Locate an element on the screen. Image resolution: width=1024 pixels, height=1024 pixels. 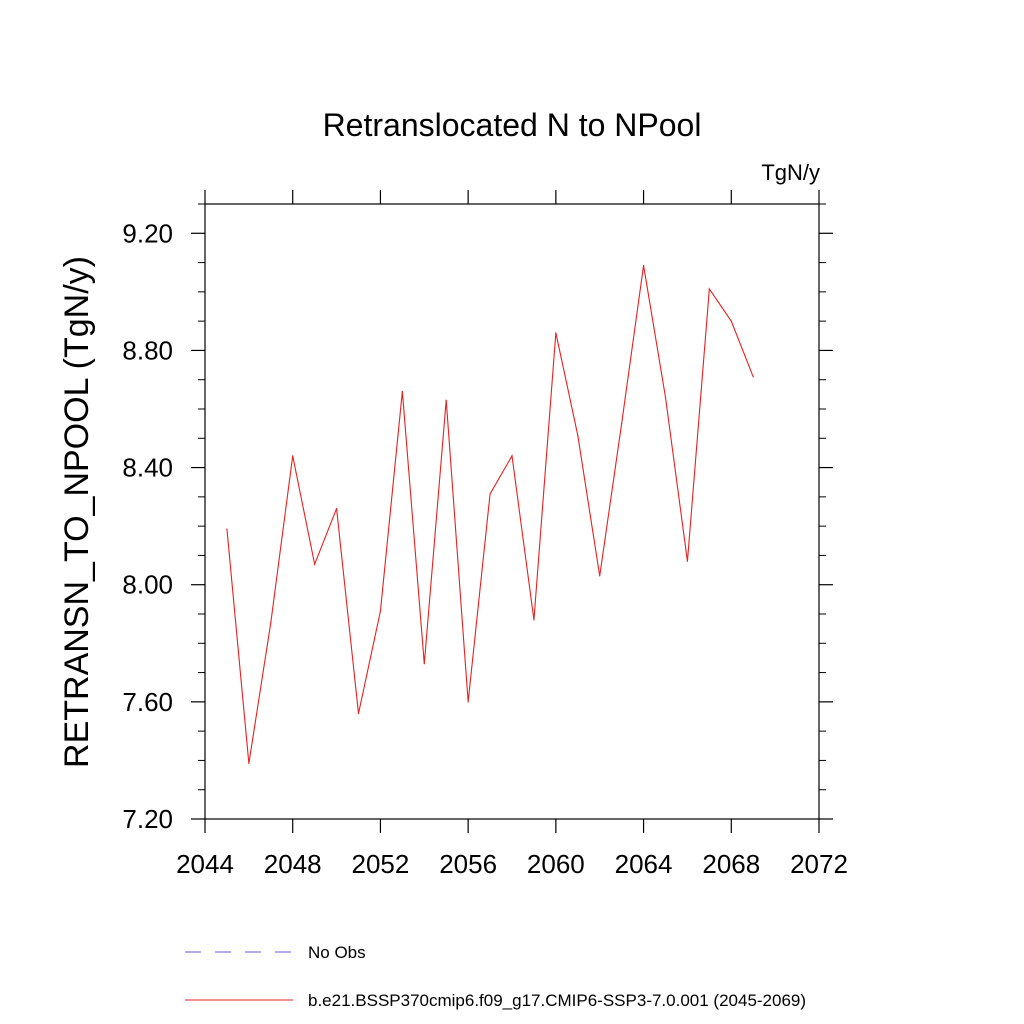
x-tick-label: 2072 is located at coordinates (819, 864).